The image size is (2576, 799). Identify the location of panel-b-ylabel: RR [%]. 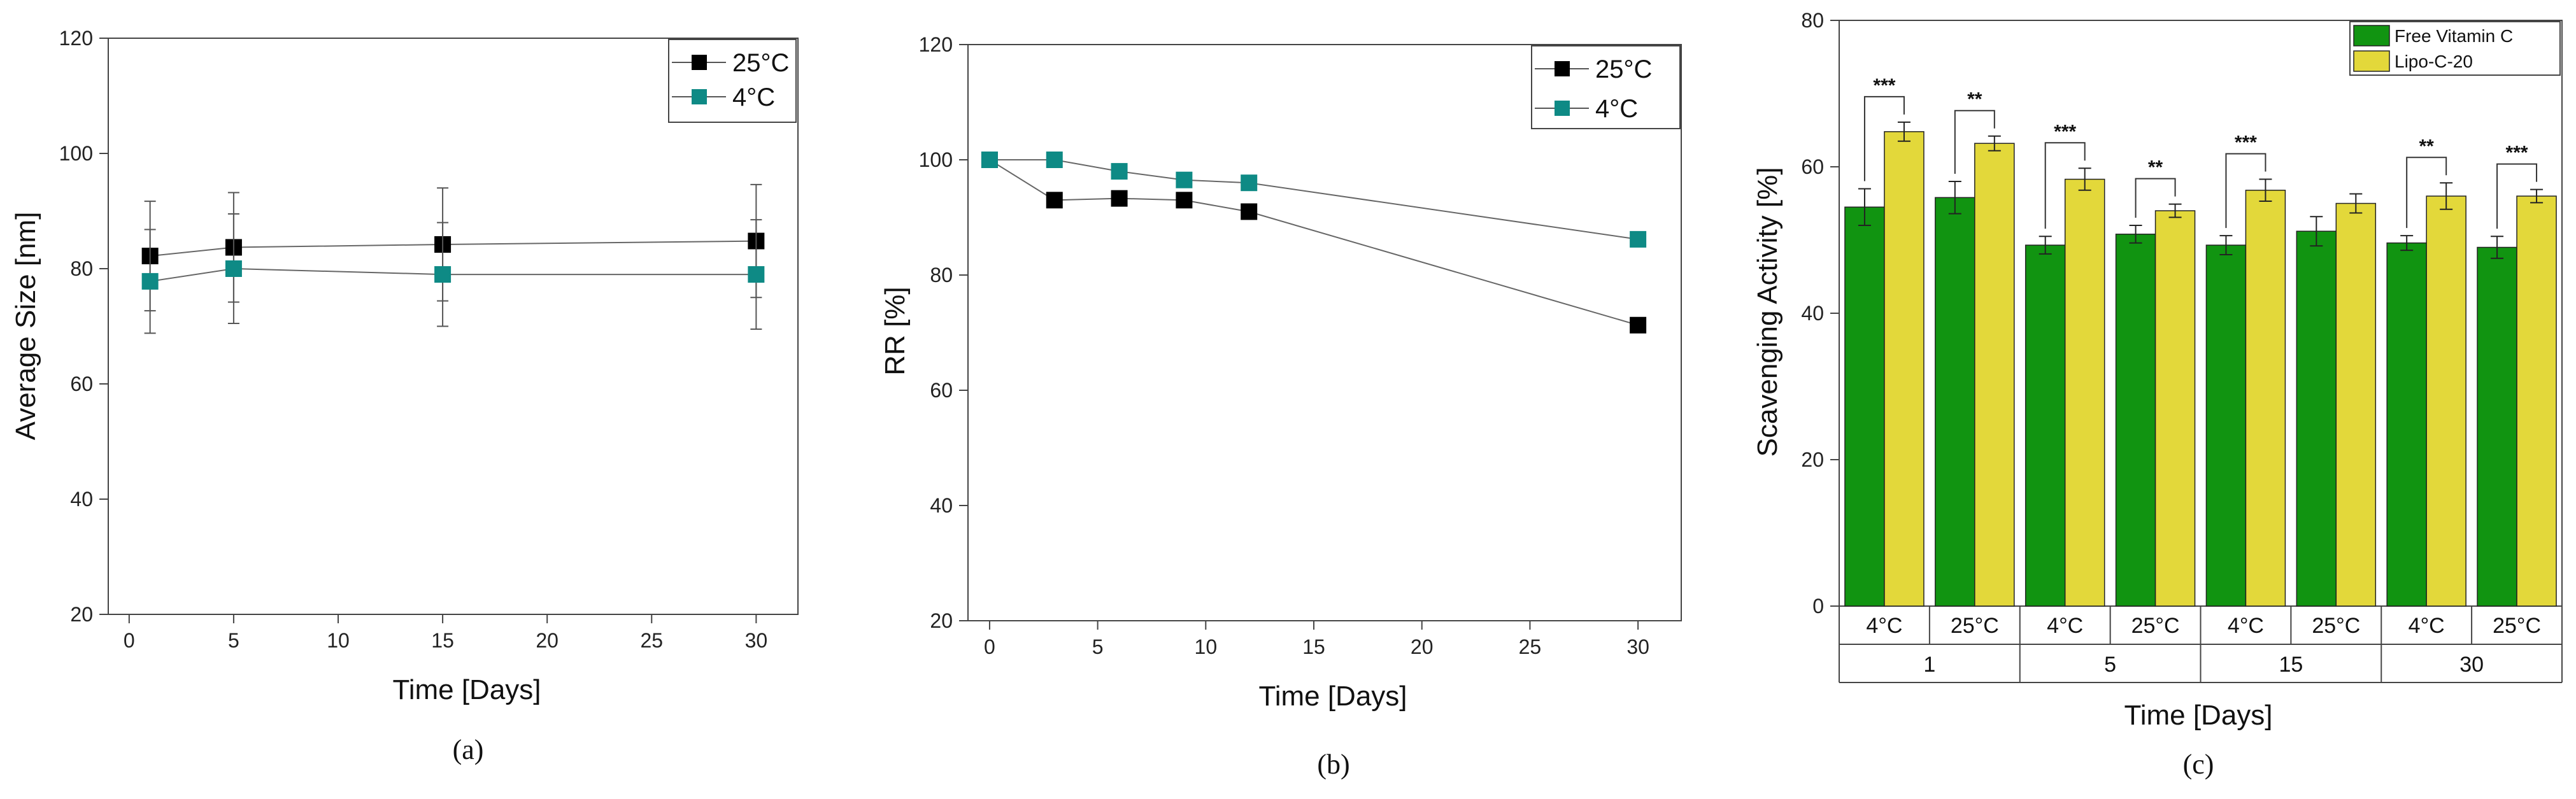
(895, 330).